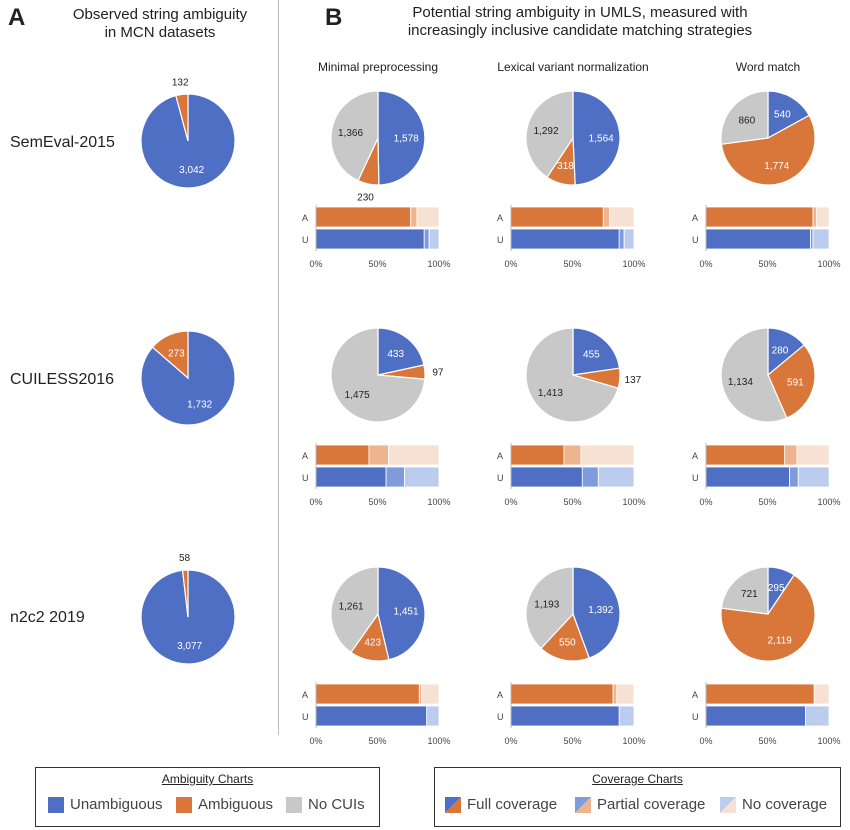  What do you see at coordinates (601, 138) in the screenshot?
I see `pie-b-semeval-2015-lexical-variant-normalization-label-0: 1,564` at bounding box center [601, 138].